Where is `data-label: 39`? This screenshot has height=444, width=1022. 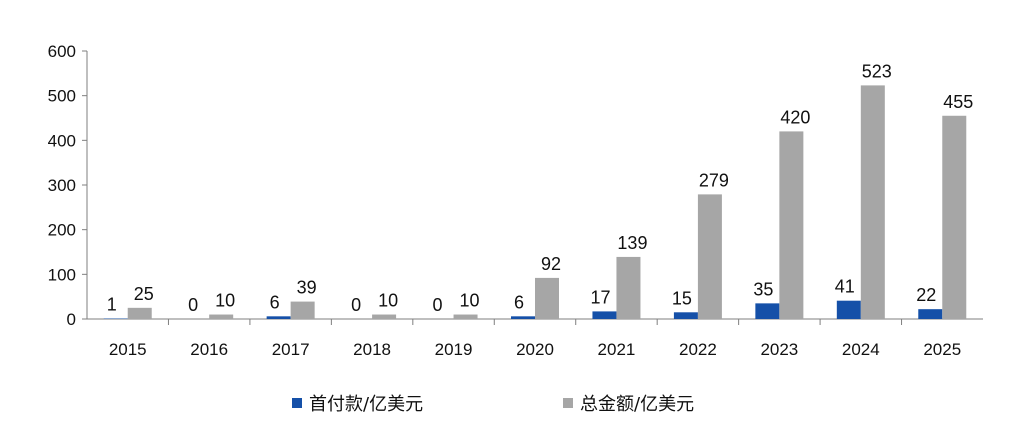
data-label: 39 is located at coordinates (307, 288).